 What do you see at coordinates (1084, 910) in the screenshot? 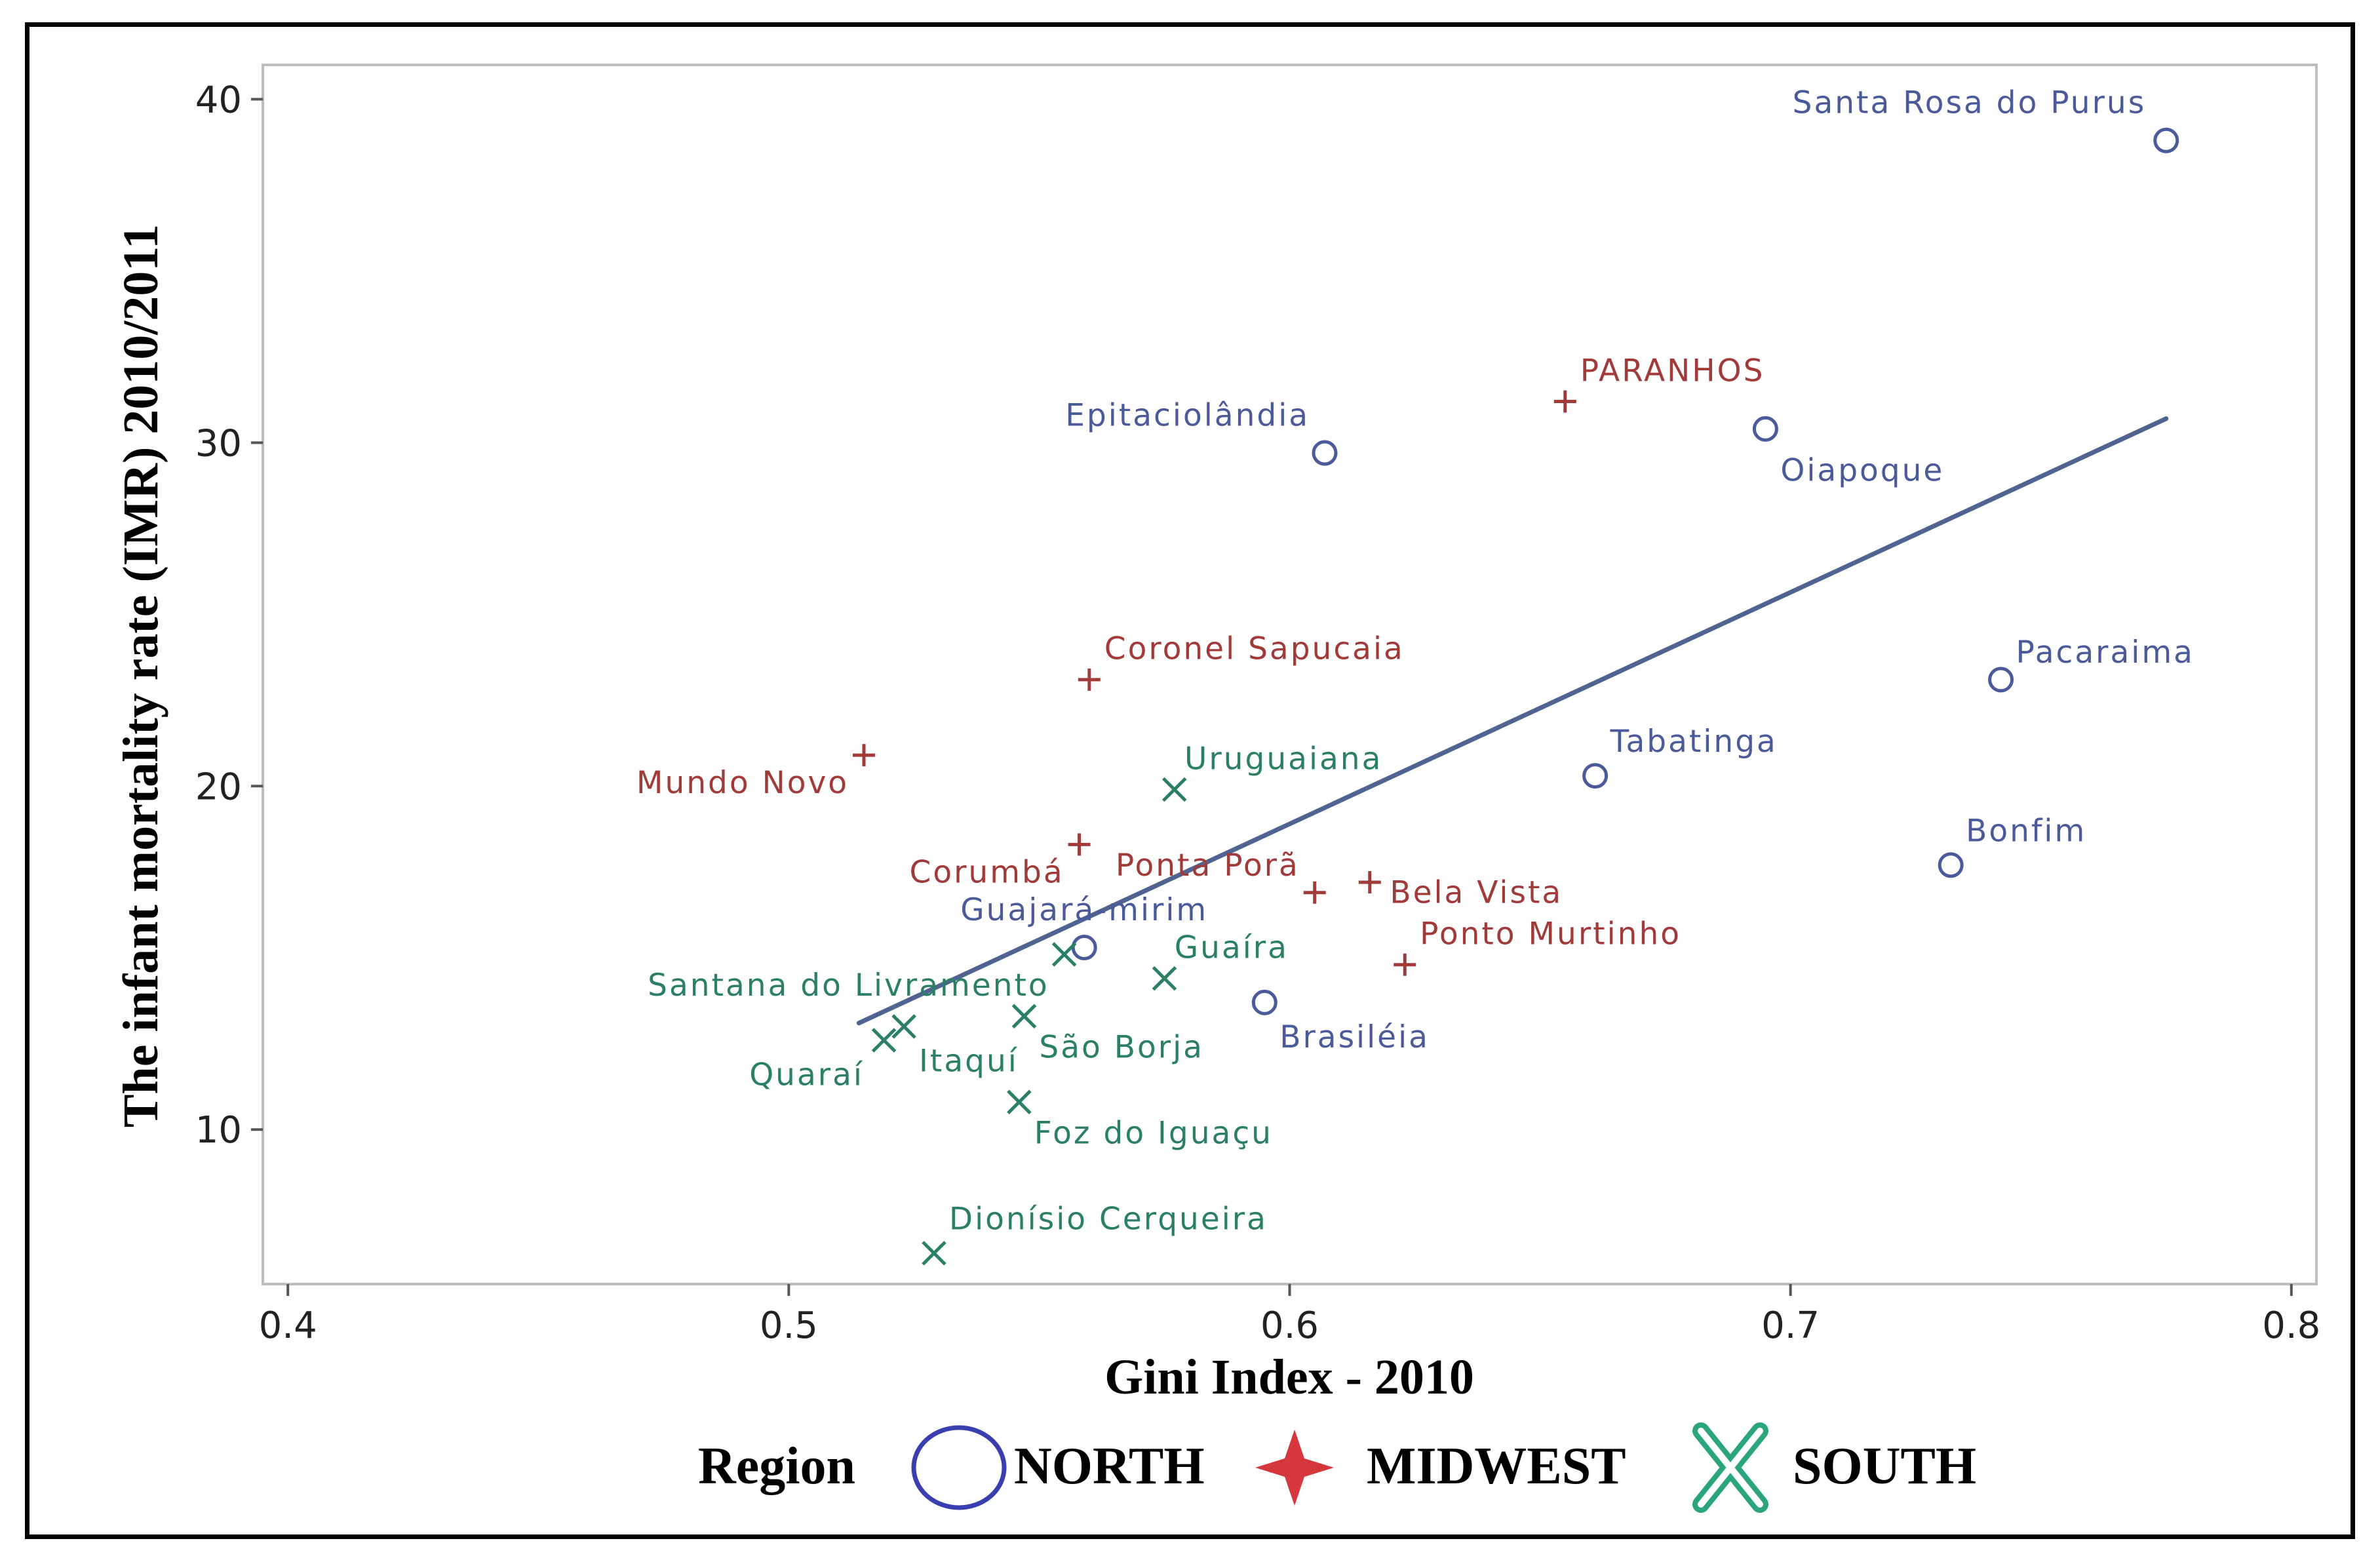
I see `label-guajara-mirim: Guajará-mirim` at bounding box center [1084, 910].